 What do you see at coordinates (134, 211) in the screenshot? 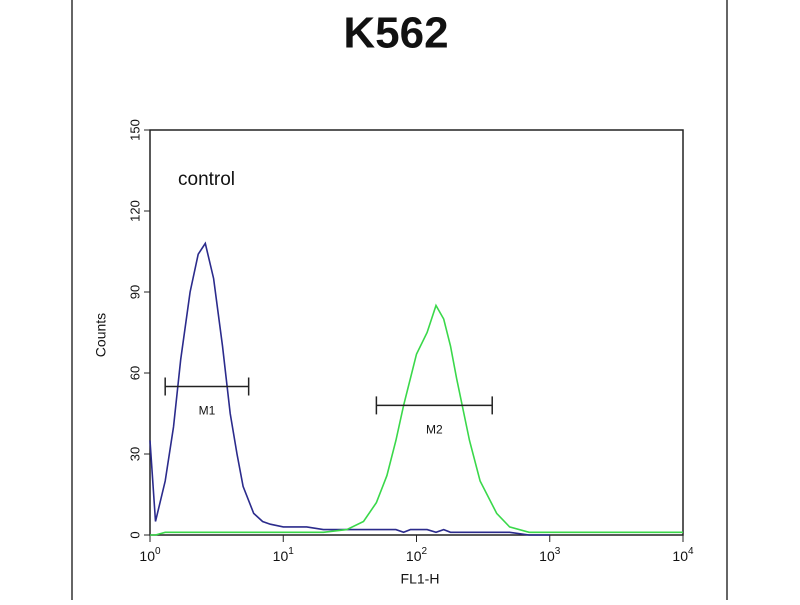
I see `y-tick-label: 120` at bounding box center [134, 211].